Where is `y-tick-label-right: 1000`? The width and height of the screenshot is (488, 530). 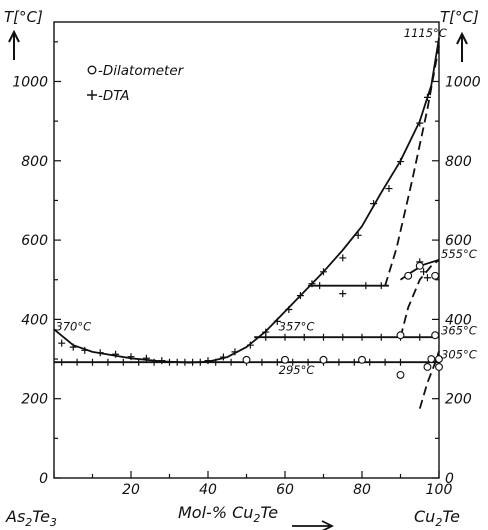 y-tick-label-right: 1000 is located at coordinates (463, 82).